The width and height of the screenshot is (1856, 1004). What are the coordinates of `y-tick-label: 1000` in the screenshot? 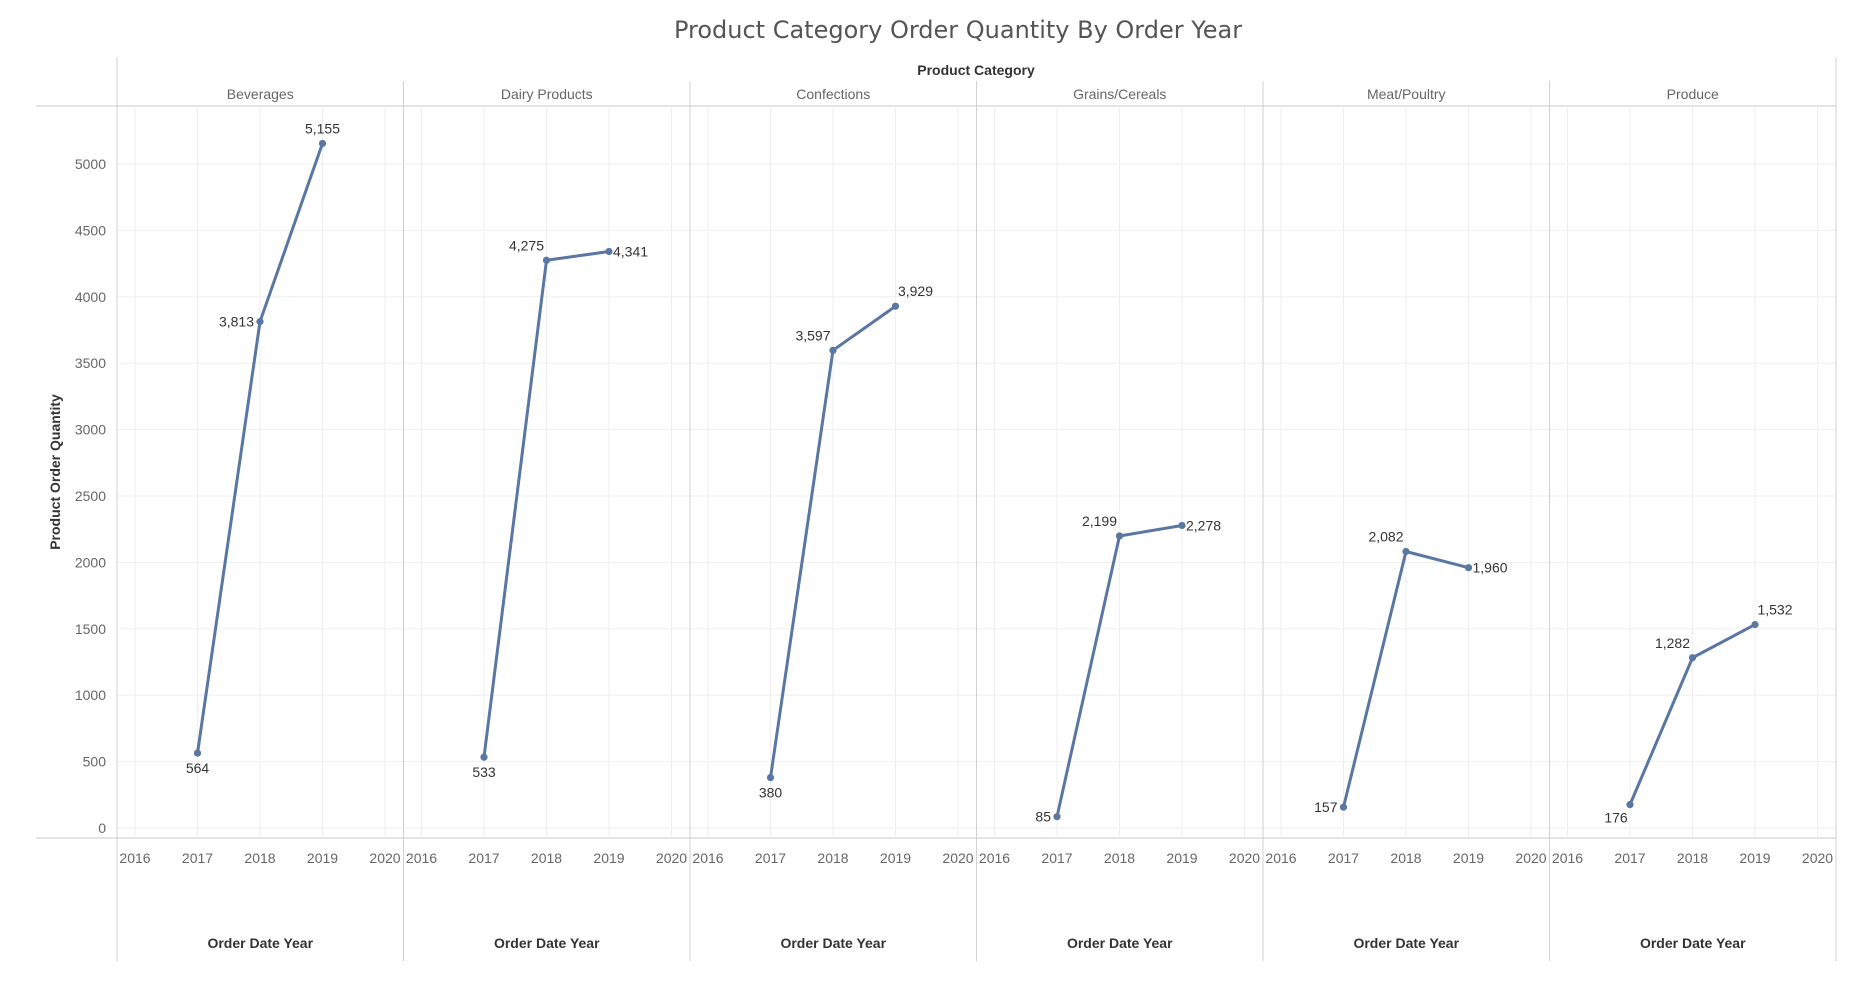 It's located at (90, 695).